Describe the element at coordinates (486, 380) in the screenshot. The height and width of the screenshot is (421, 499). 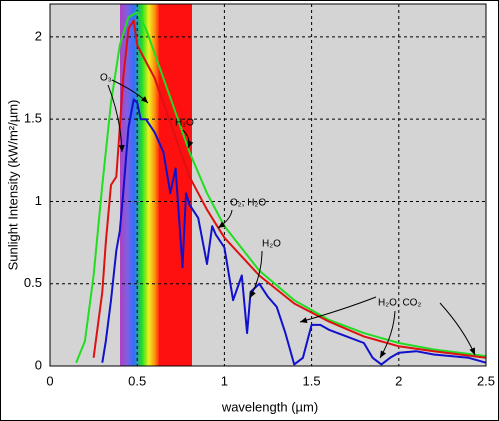
I see `x-tick-label: 2.5` at that location.